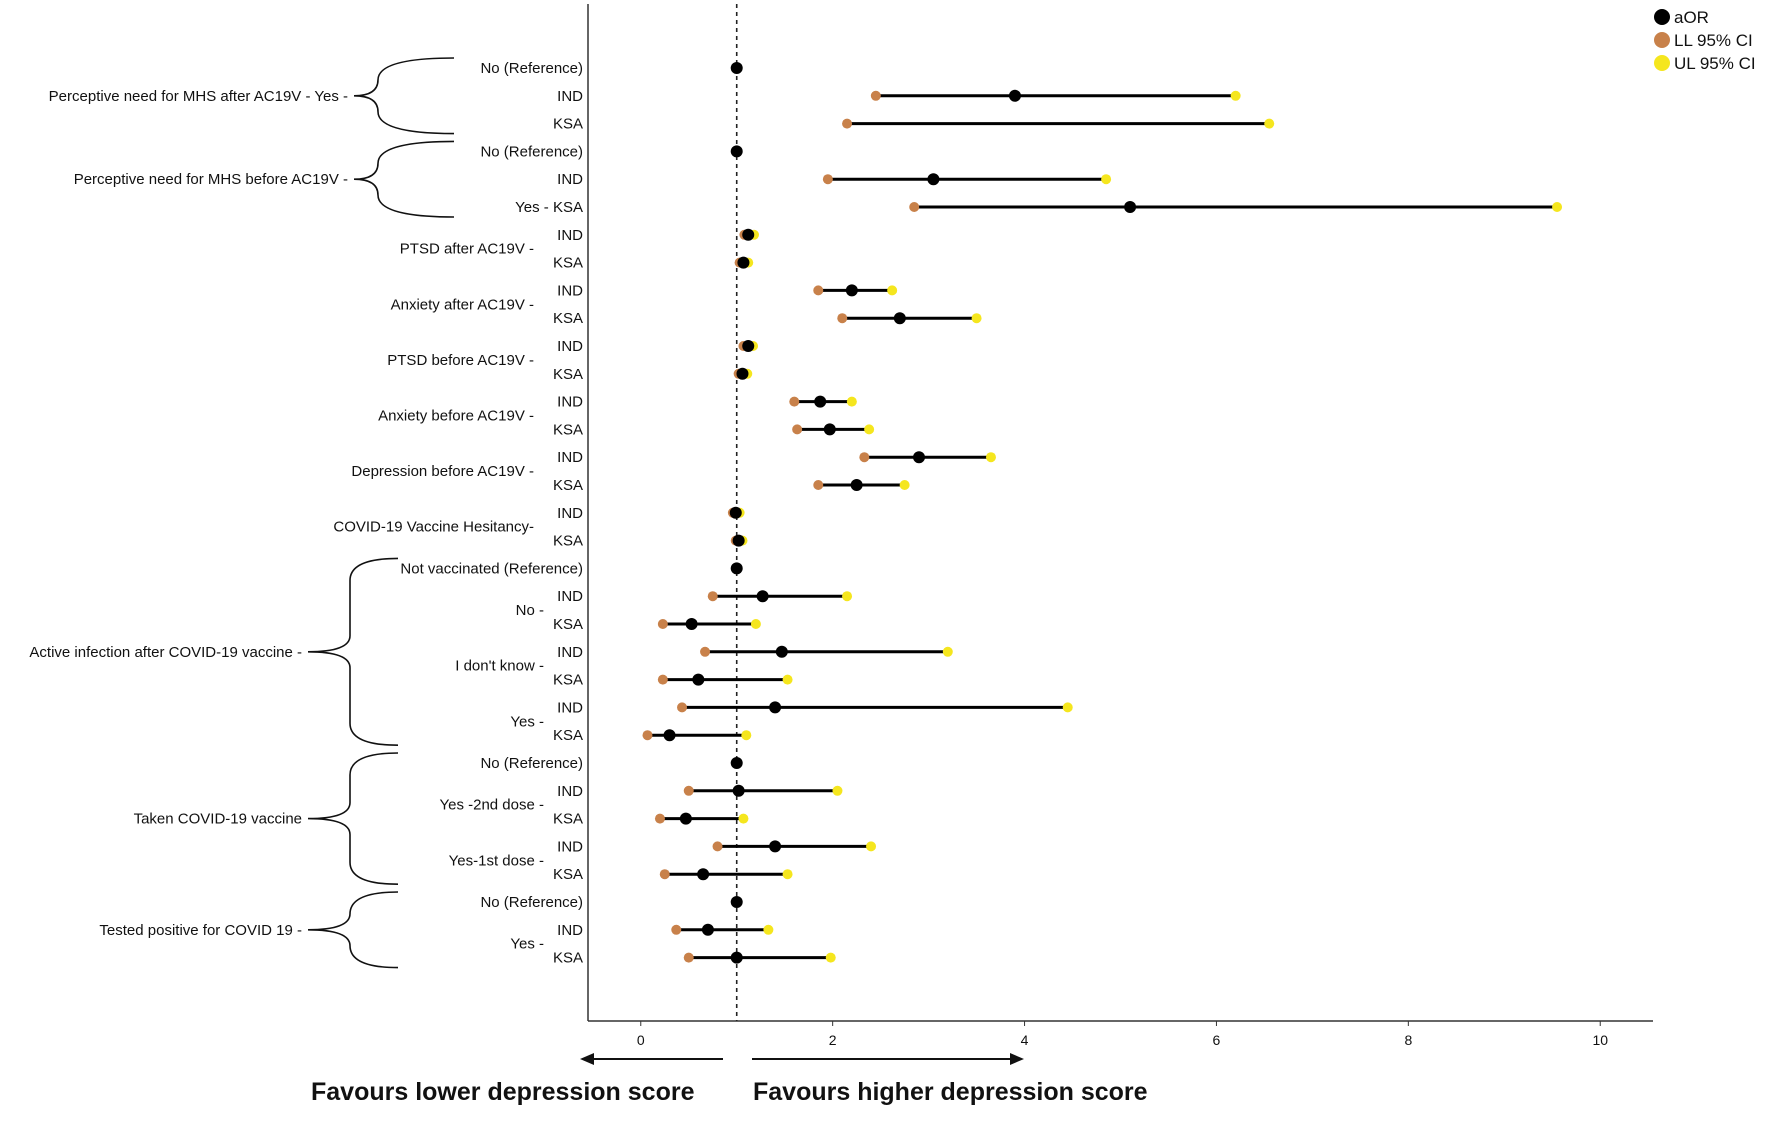  Describe the element at coordinates (1025, 1040) in the screenshot. I see `x-tick-label: 4` at that location.